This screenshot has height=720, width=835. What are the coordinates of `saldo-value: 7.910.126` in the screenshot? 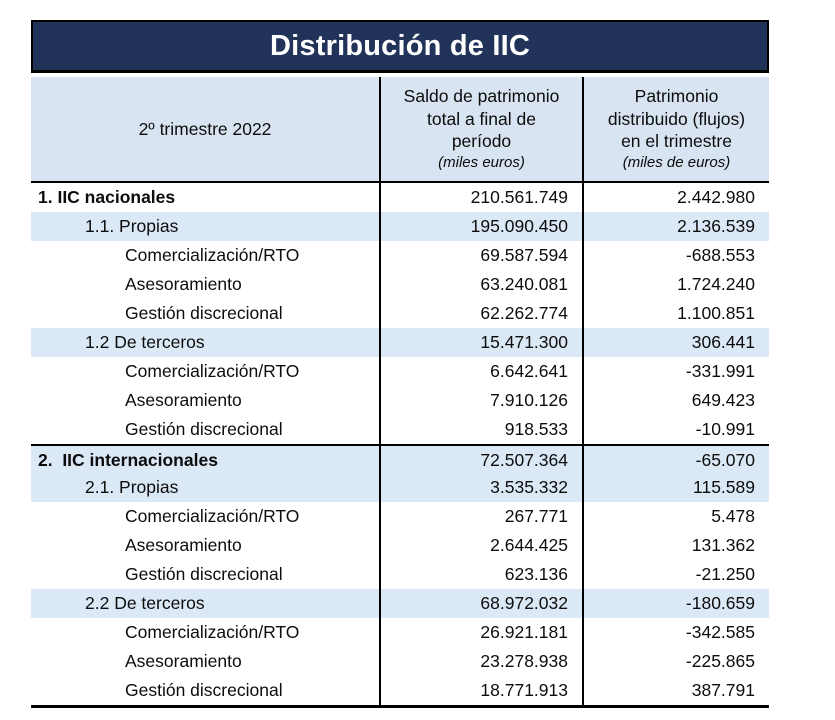 It's located at (480, 400).